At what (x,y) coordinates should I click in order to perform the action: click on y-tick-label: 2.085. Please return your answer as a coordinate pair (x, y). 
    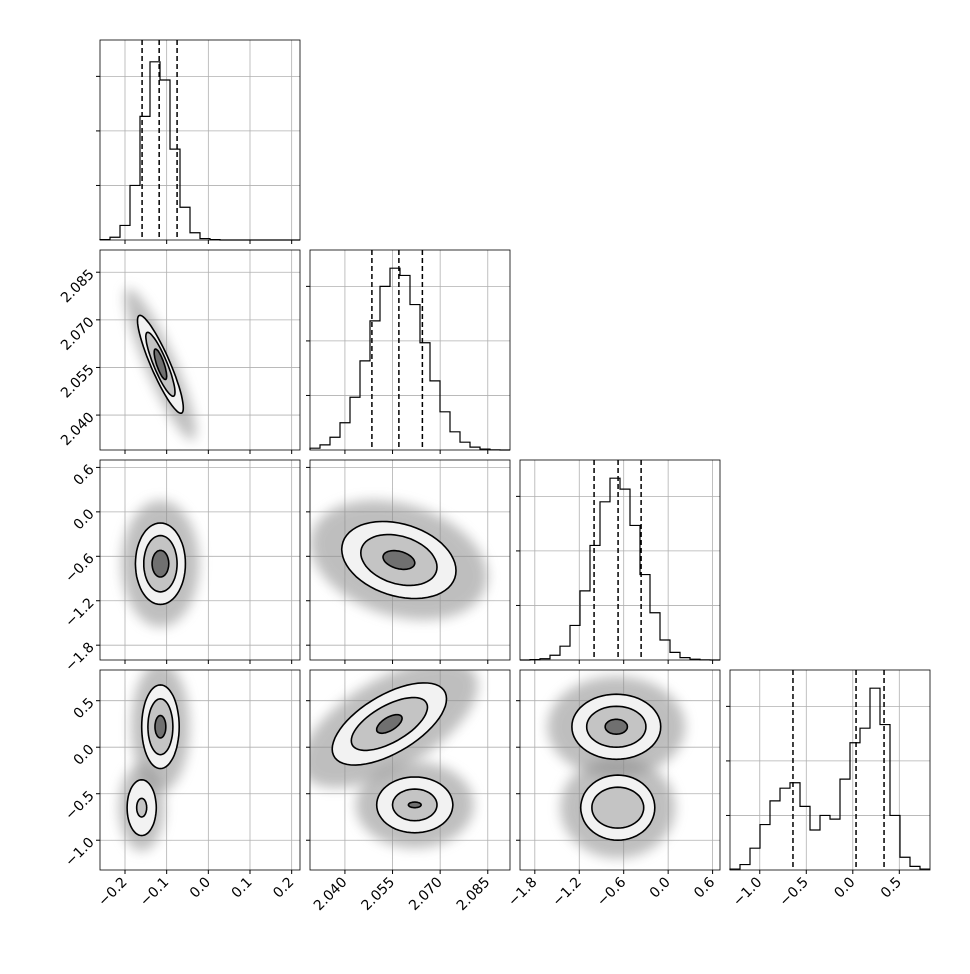
    Looking at the image, I should click on (78, 287).